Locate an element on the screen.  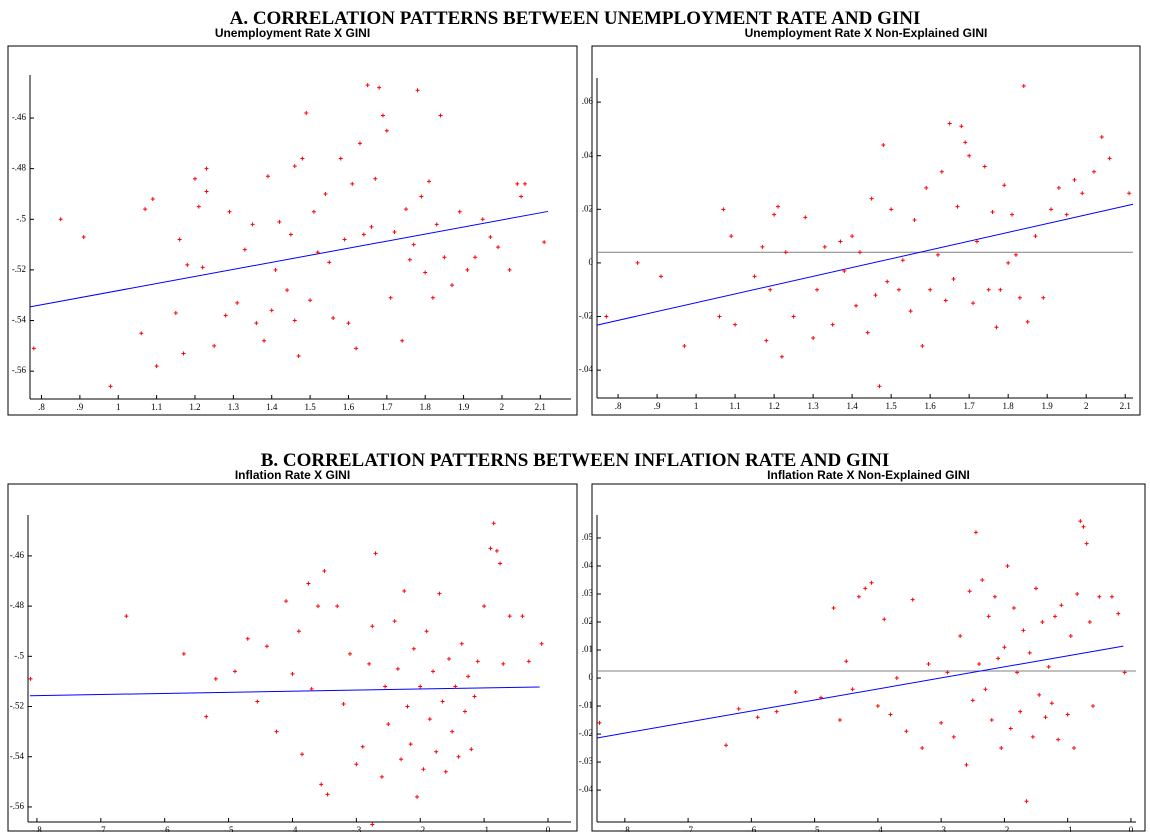
x-tick-label: .9 is located at coordinates (657, 406).